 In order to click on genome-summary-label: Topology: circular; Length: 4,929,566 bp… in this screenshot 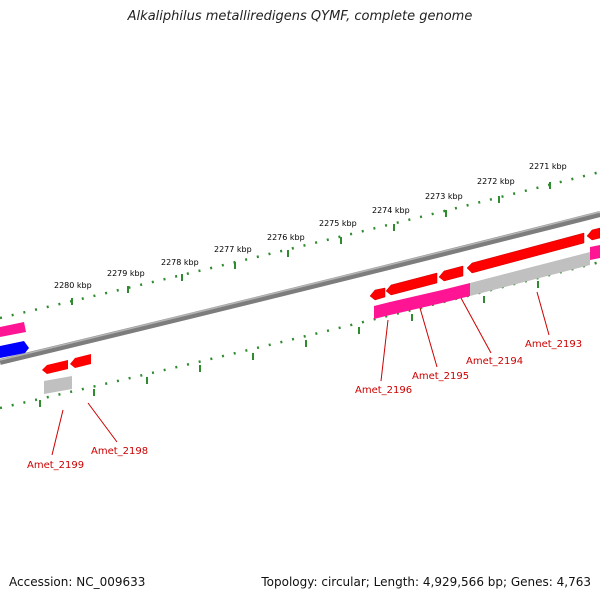, I will do `click(426, 582)`.